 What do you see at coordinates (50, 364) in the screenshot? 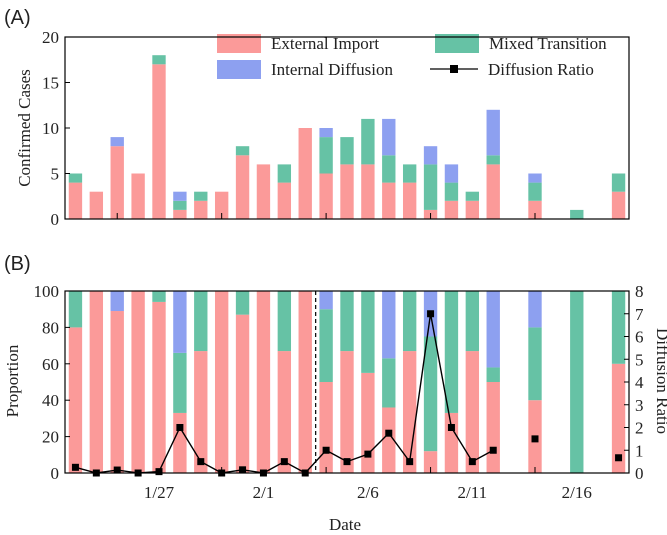
I see `panel-b-y-tick-label: 60` at bounding box center [50, 364].